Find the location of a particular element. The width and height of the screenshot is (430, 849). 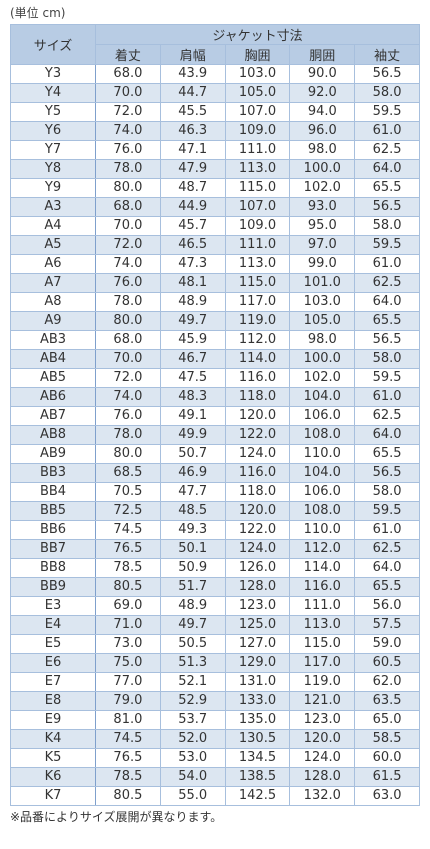

size-cell: A8 is located at coordinates (53, 302).